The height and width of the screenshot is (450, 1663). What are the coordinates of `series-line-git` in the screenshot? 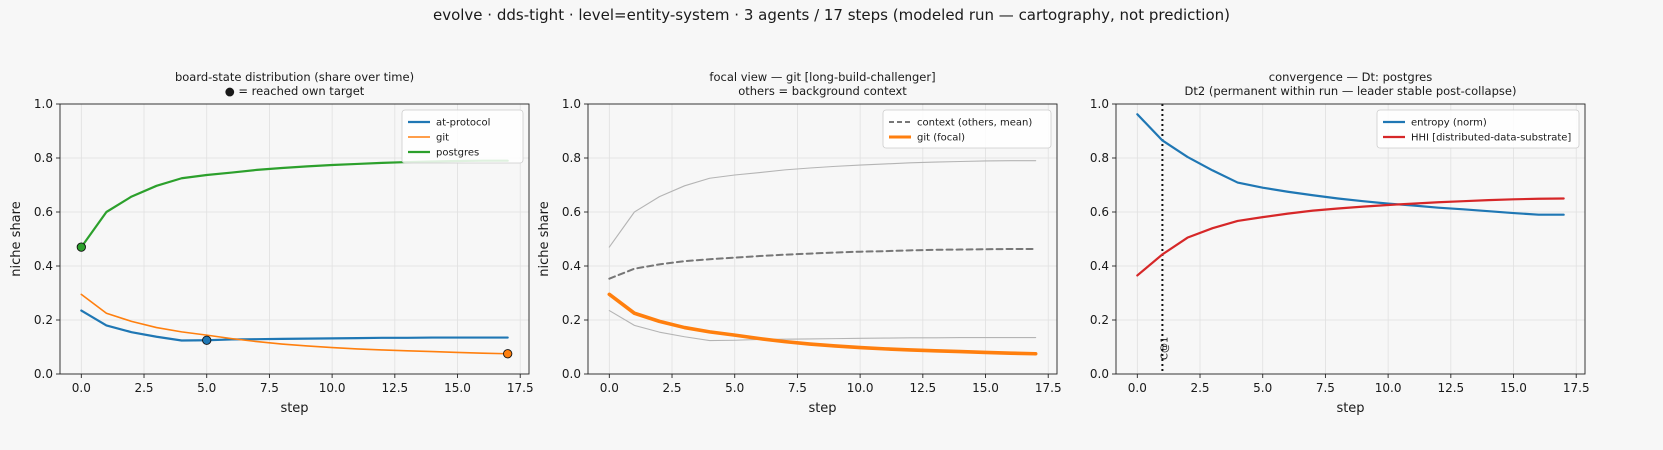 It's located at (294, 324).